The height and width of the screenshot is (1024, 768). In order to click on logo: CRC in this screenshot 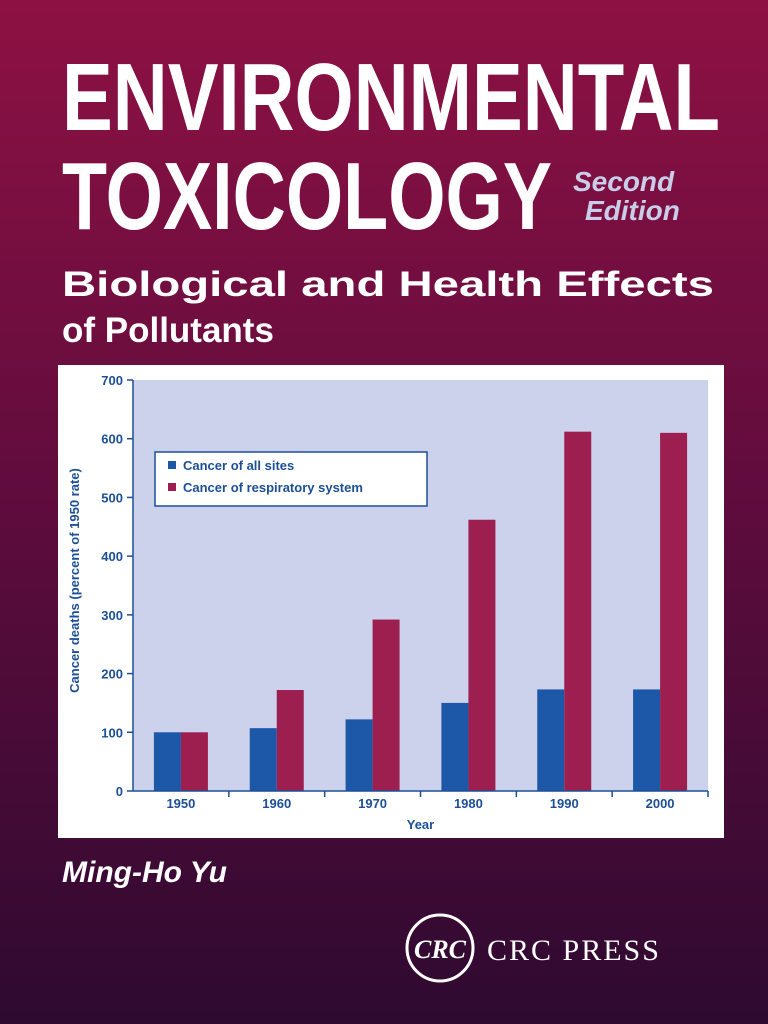, I will do `click(440, 949)`.